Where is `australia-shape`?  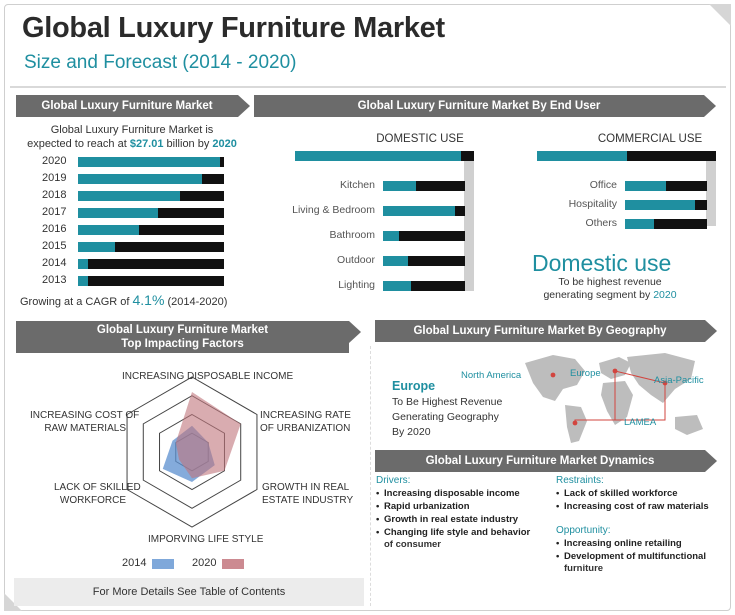
australia-shape is located at coordinates (689, 425).